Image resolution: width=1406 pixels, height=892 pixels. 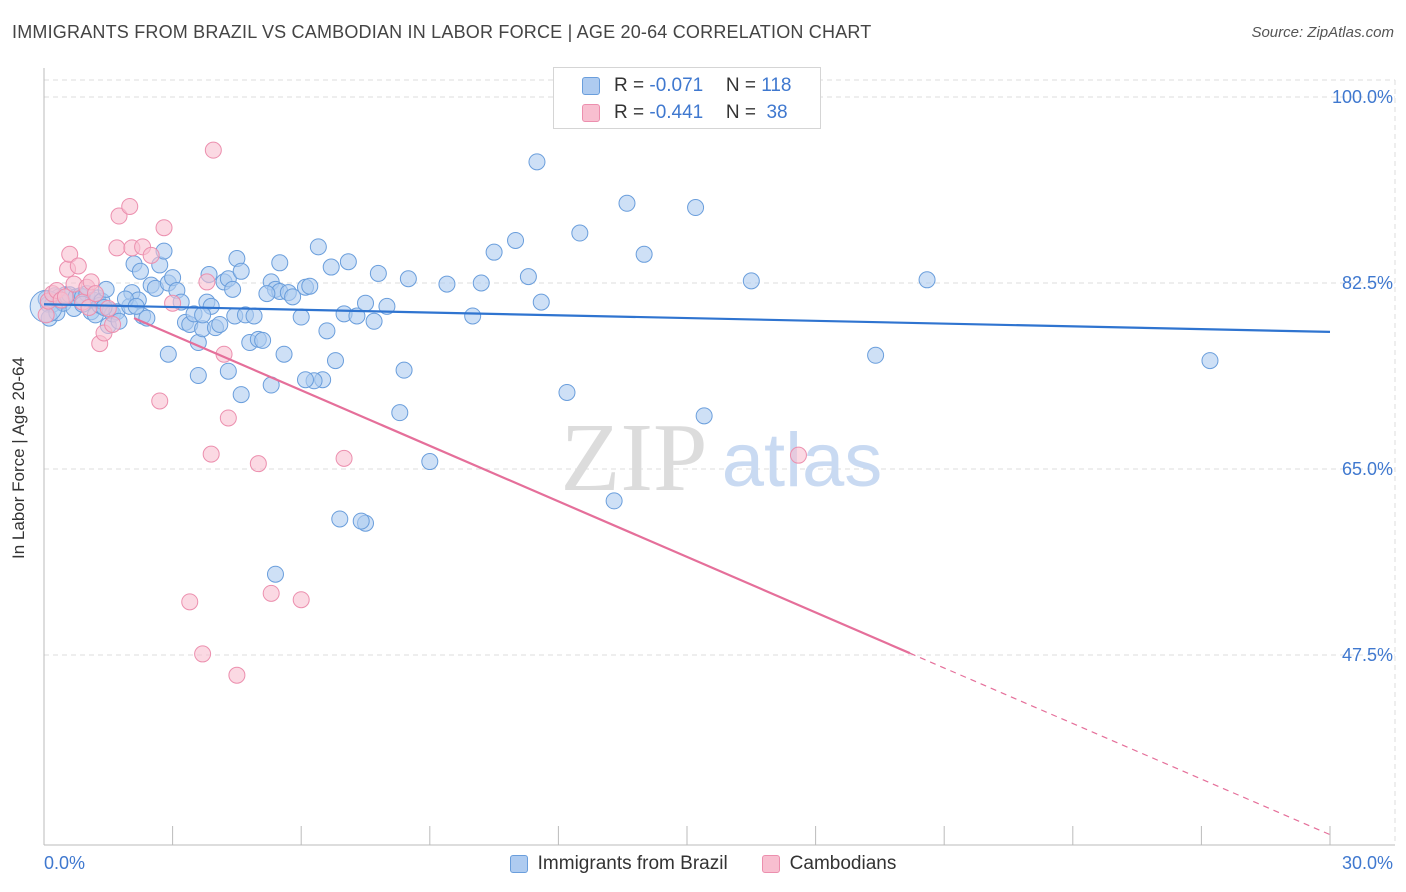 I want to click on bottom-legend-label-cambodians: Cambodians, so click(x=843, y=863).